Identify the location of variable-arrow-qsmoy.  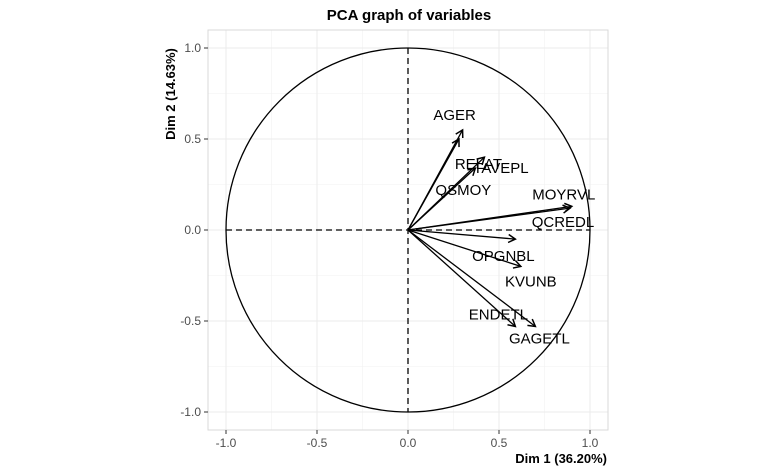
(442, 199).